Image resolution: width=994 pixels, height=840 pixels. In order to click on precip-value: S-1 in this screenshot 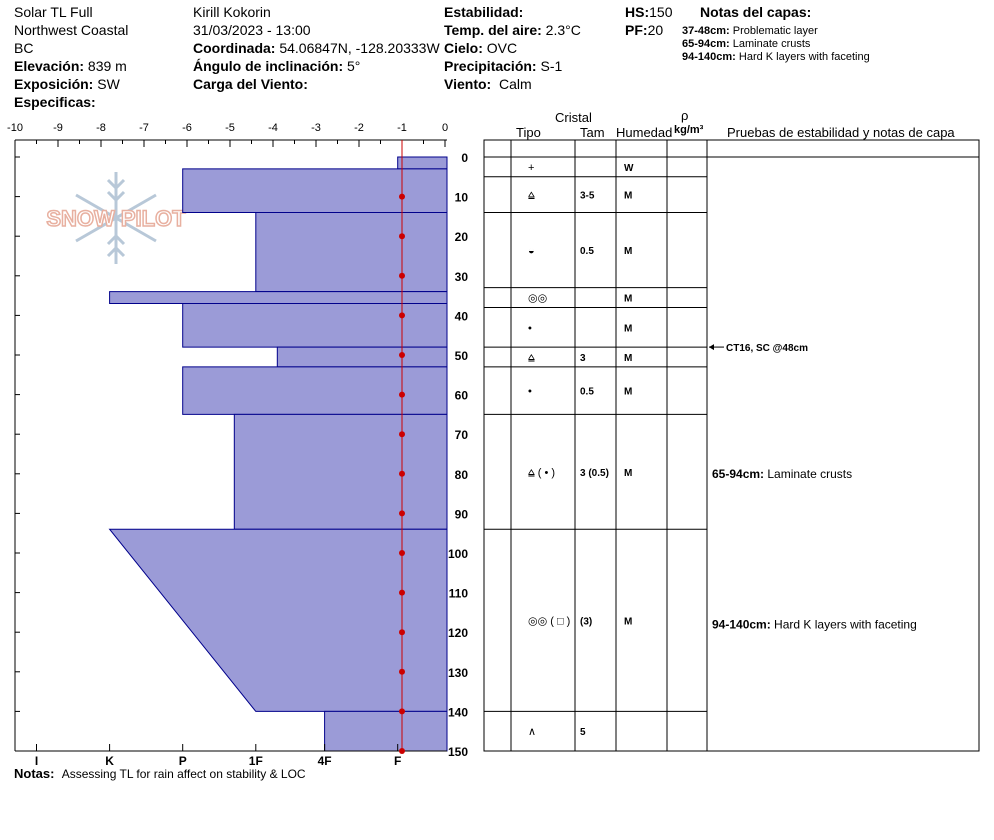, I will do `click(551, 66)`.